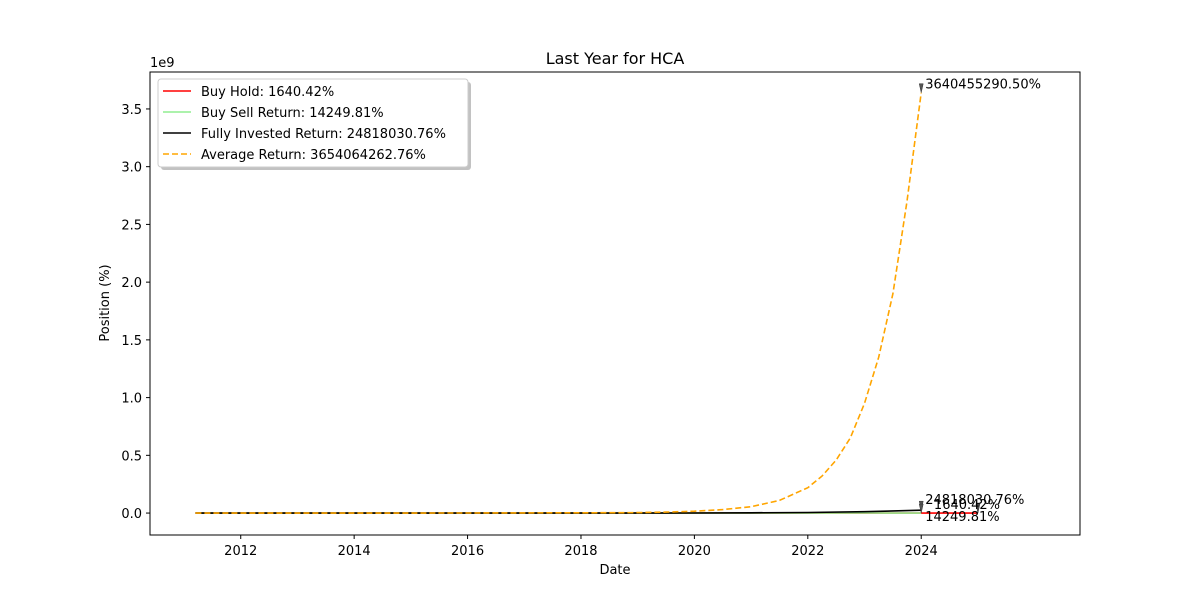  Describe the element at coordinates (131, 399) in the screenshot. I see `y-tick-label: 1.0` at that location.